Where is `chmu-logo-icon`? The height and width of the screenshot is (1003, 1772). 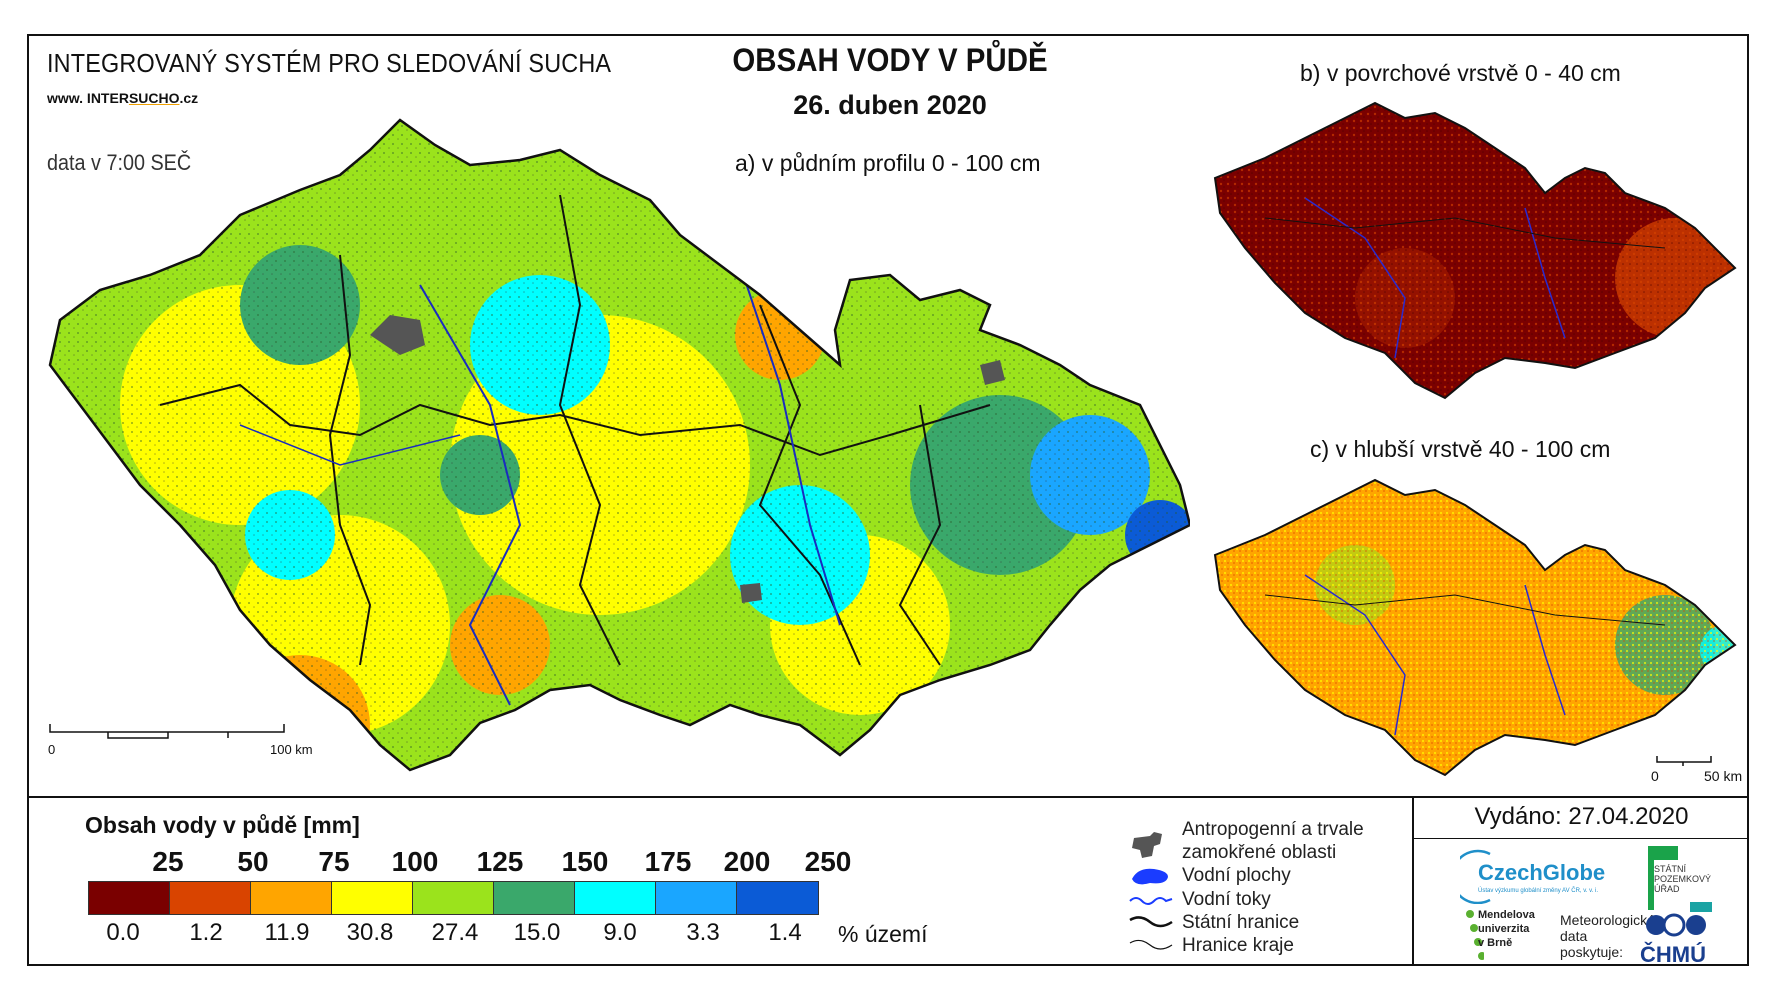 chmu-logo-icon is located at coordinates (1676, 925).